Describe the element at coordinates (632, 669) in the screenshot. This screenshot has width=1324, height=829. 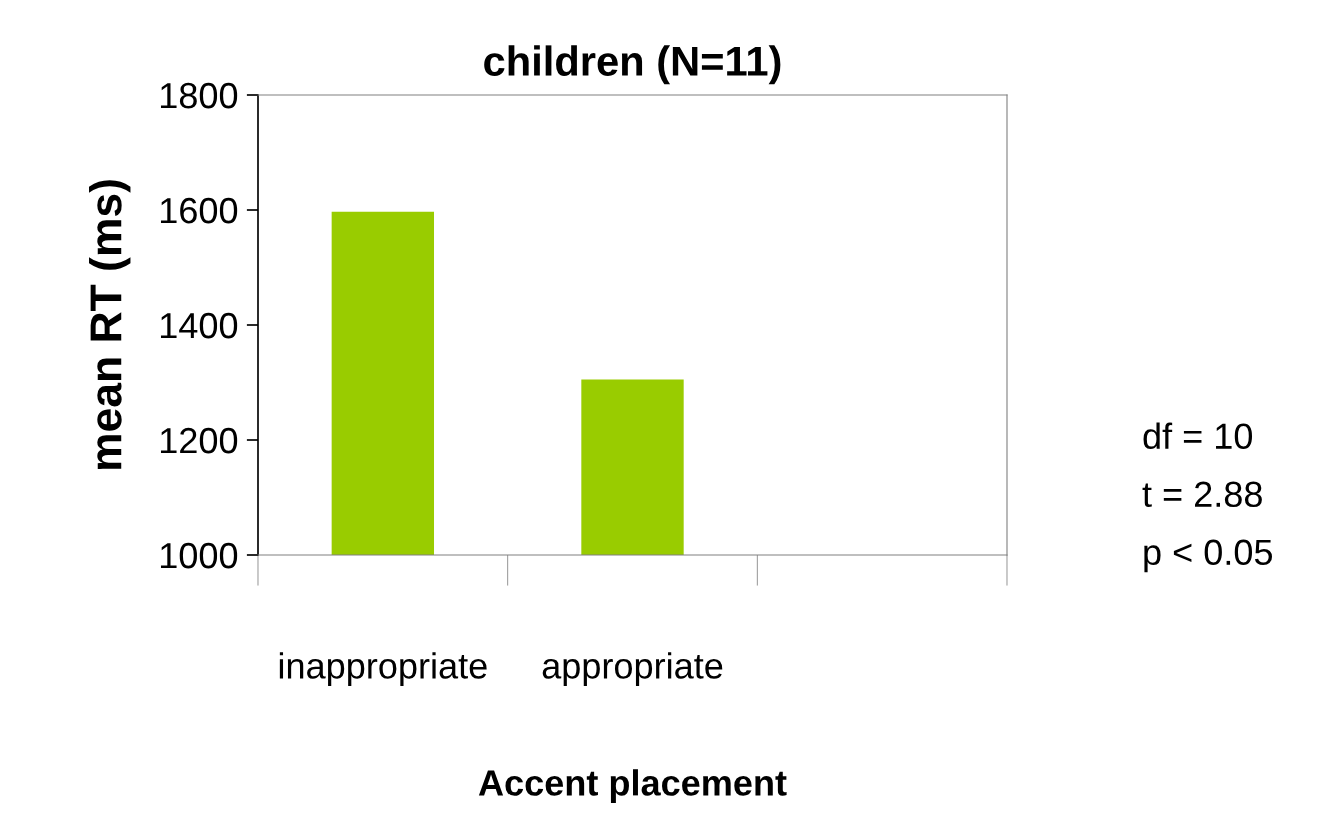
I see `x-tick-label: appropriate` at that location.